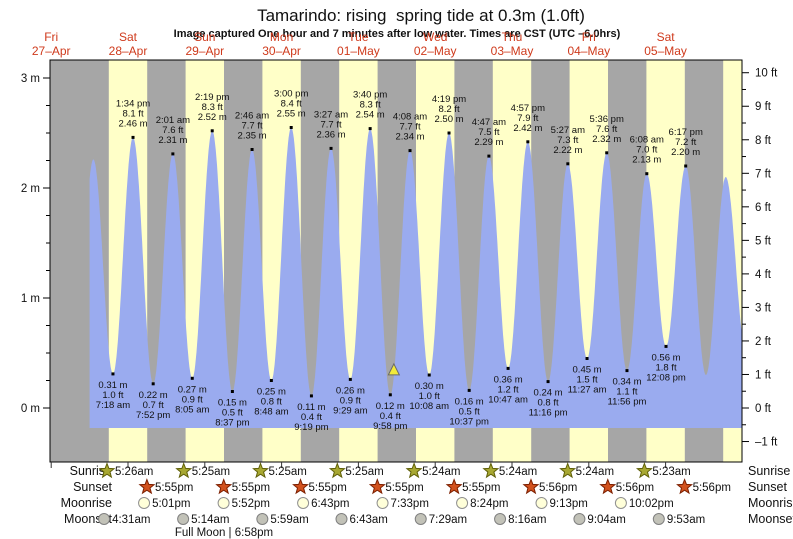 Image resolution: width=793 pixels, height=539 pixels. I want to click on tide-annotation-line: 7:52 pm, so click(153, 415).